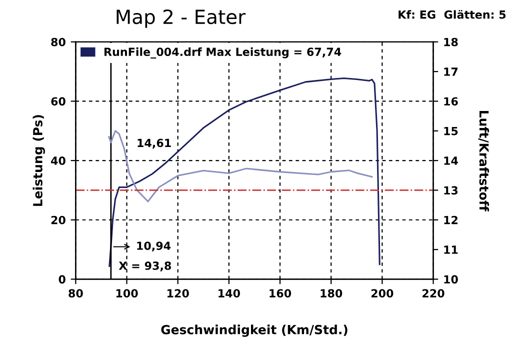 This screenshot has height=349, width=522. Describe the element at coordinates (58, 42) in the screenshot. I see `y-tick-label: 80` at that location.